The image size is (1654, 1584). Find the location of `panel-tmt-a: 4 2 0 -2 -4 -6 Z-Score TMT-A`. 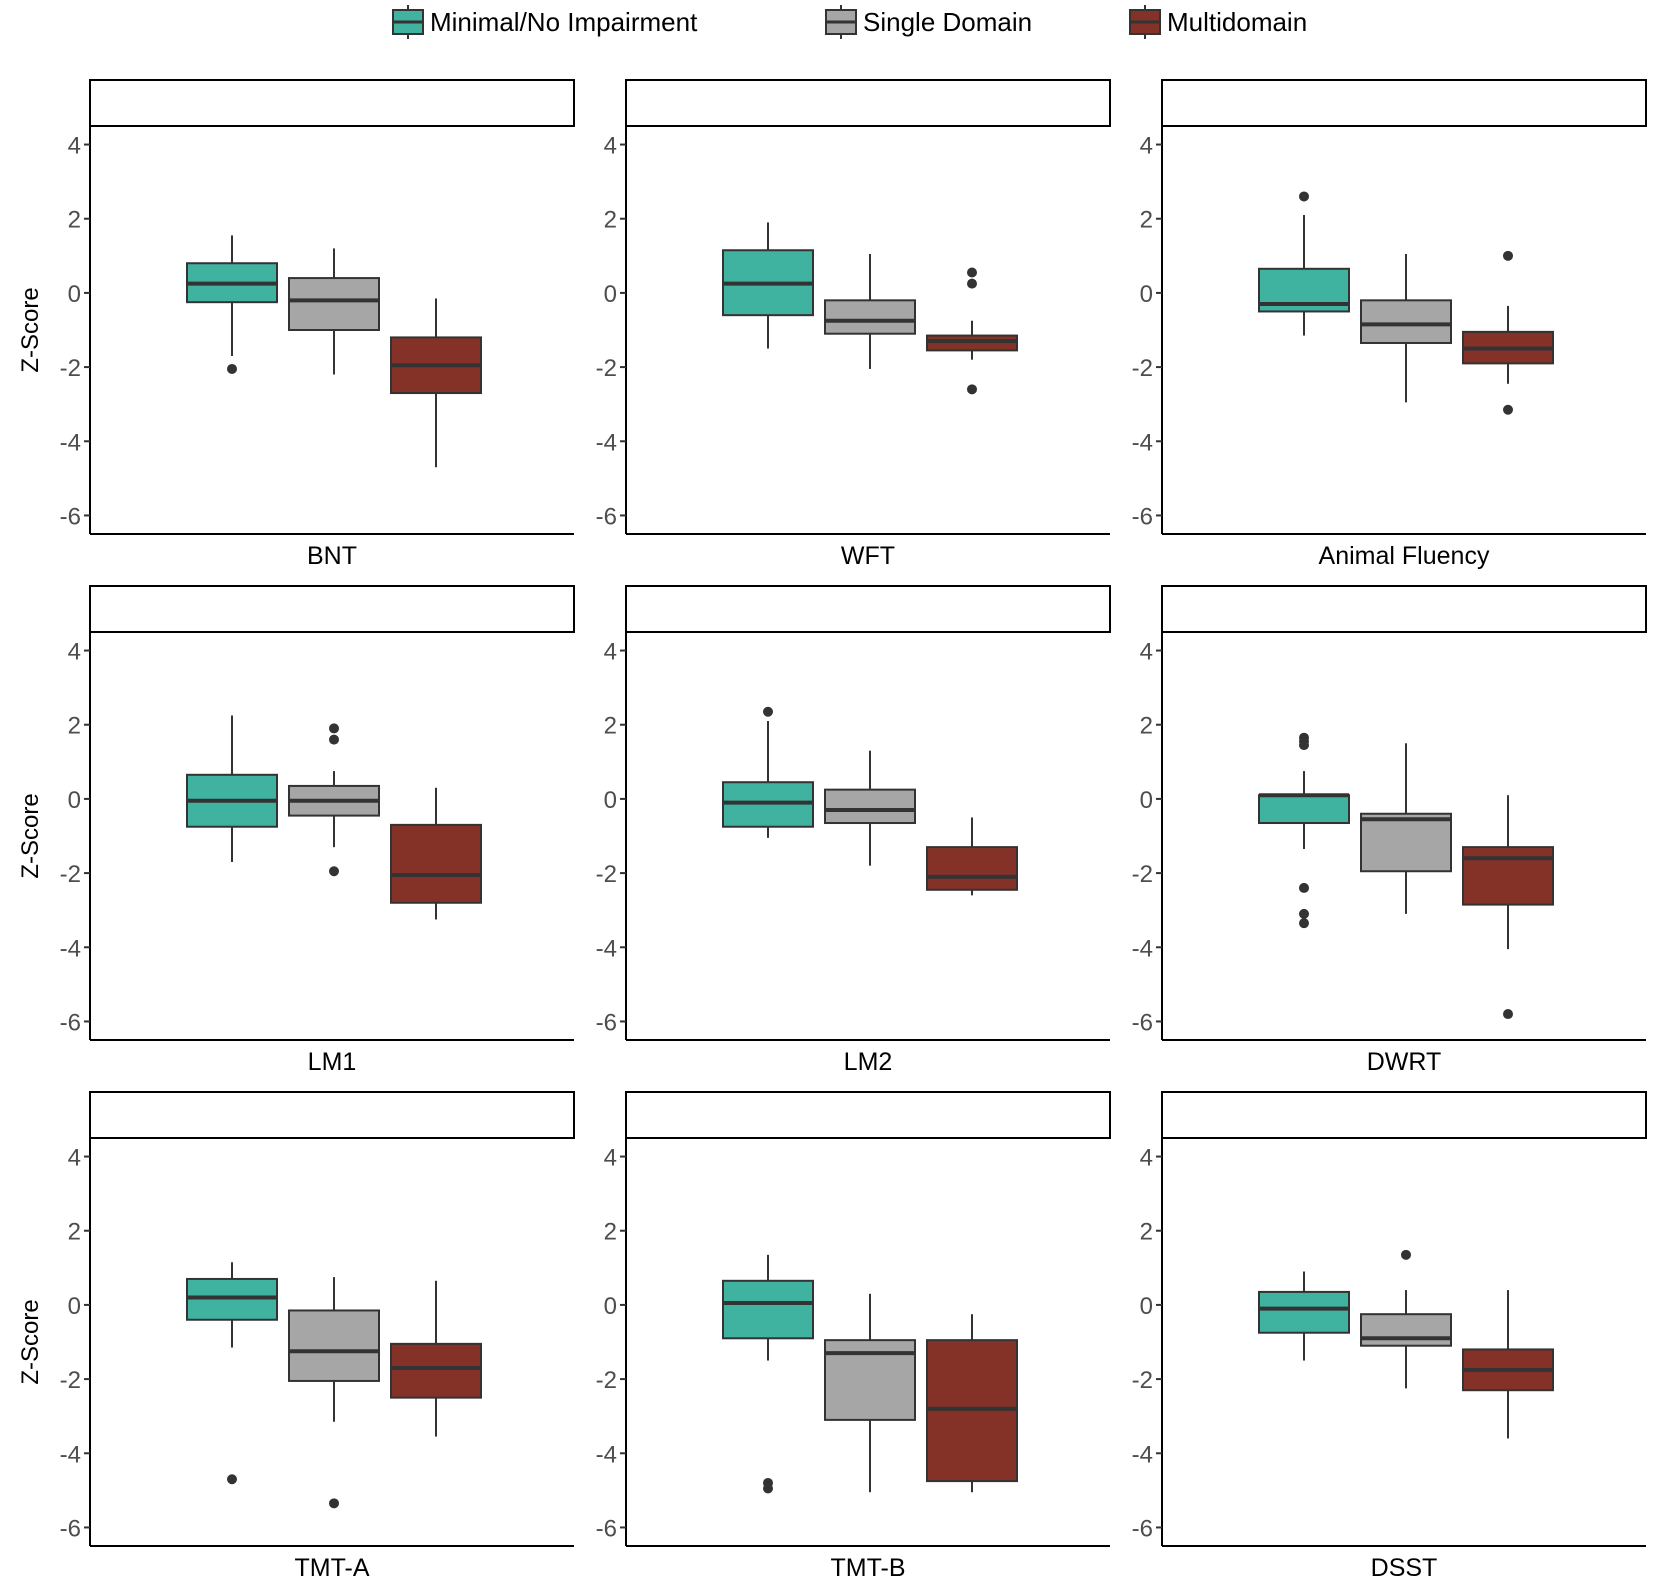

panel-tmt-a: 4 2 0 -2 -4 -6 Z-Score TMT-A is located at coordinates (296, 1336).